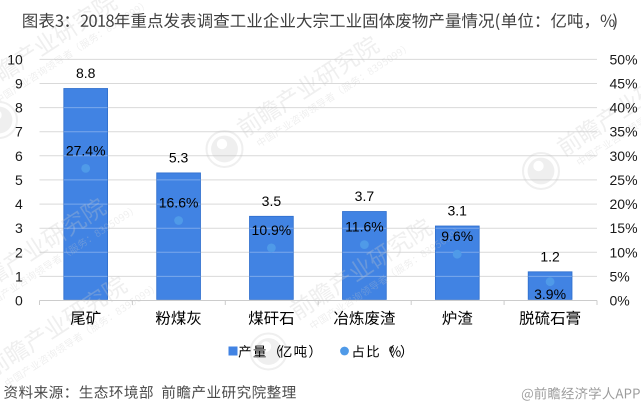  What do you see at coordinates (624, 228) in the screenshot?
I see `svg-text: 15%` at bounding box center [624, 228].